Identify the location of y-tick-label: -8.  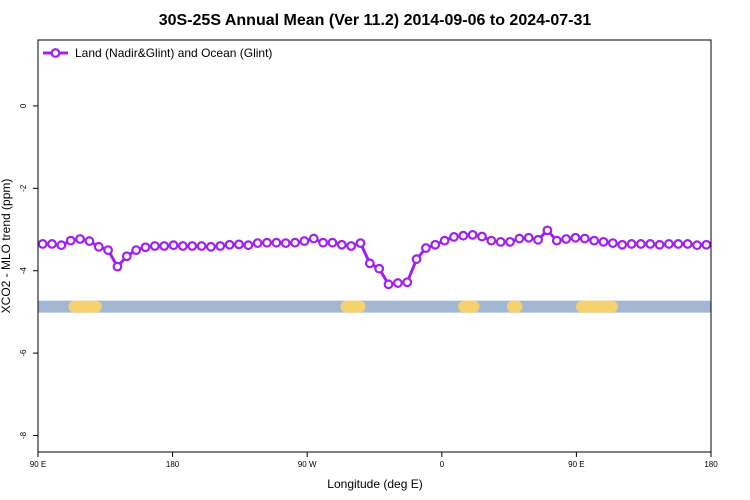
(23, 435).